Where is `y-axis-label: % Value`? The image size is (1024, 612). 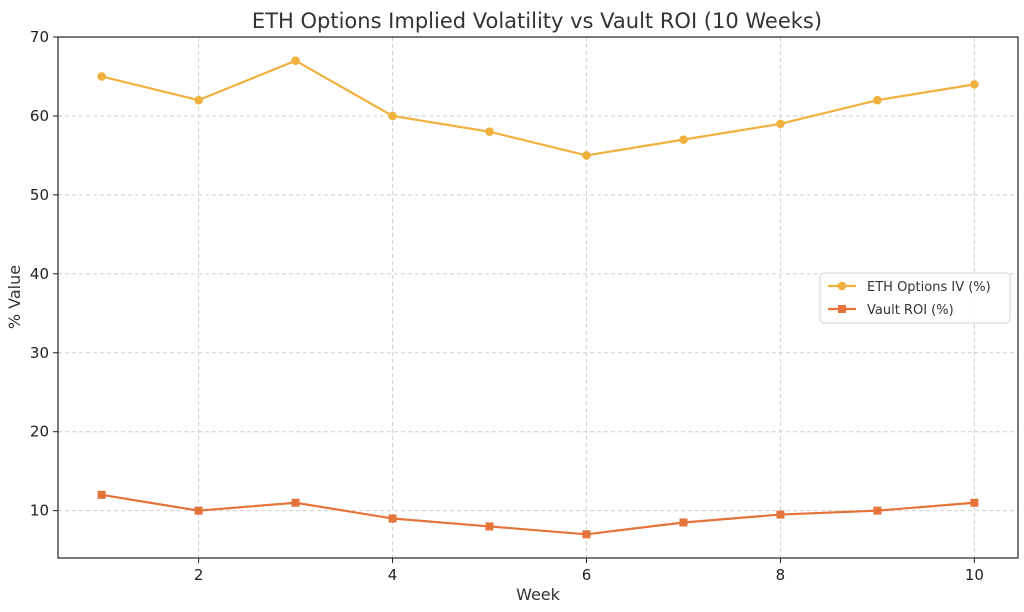 y-axis-label: % Value is located at coordinates (14, 297).